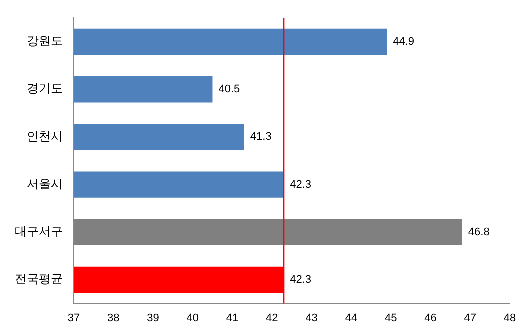  I want to click on x-tick-label: 44, so click(351, 318).